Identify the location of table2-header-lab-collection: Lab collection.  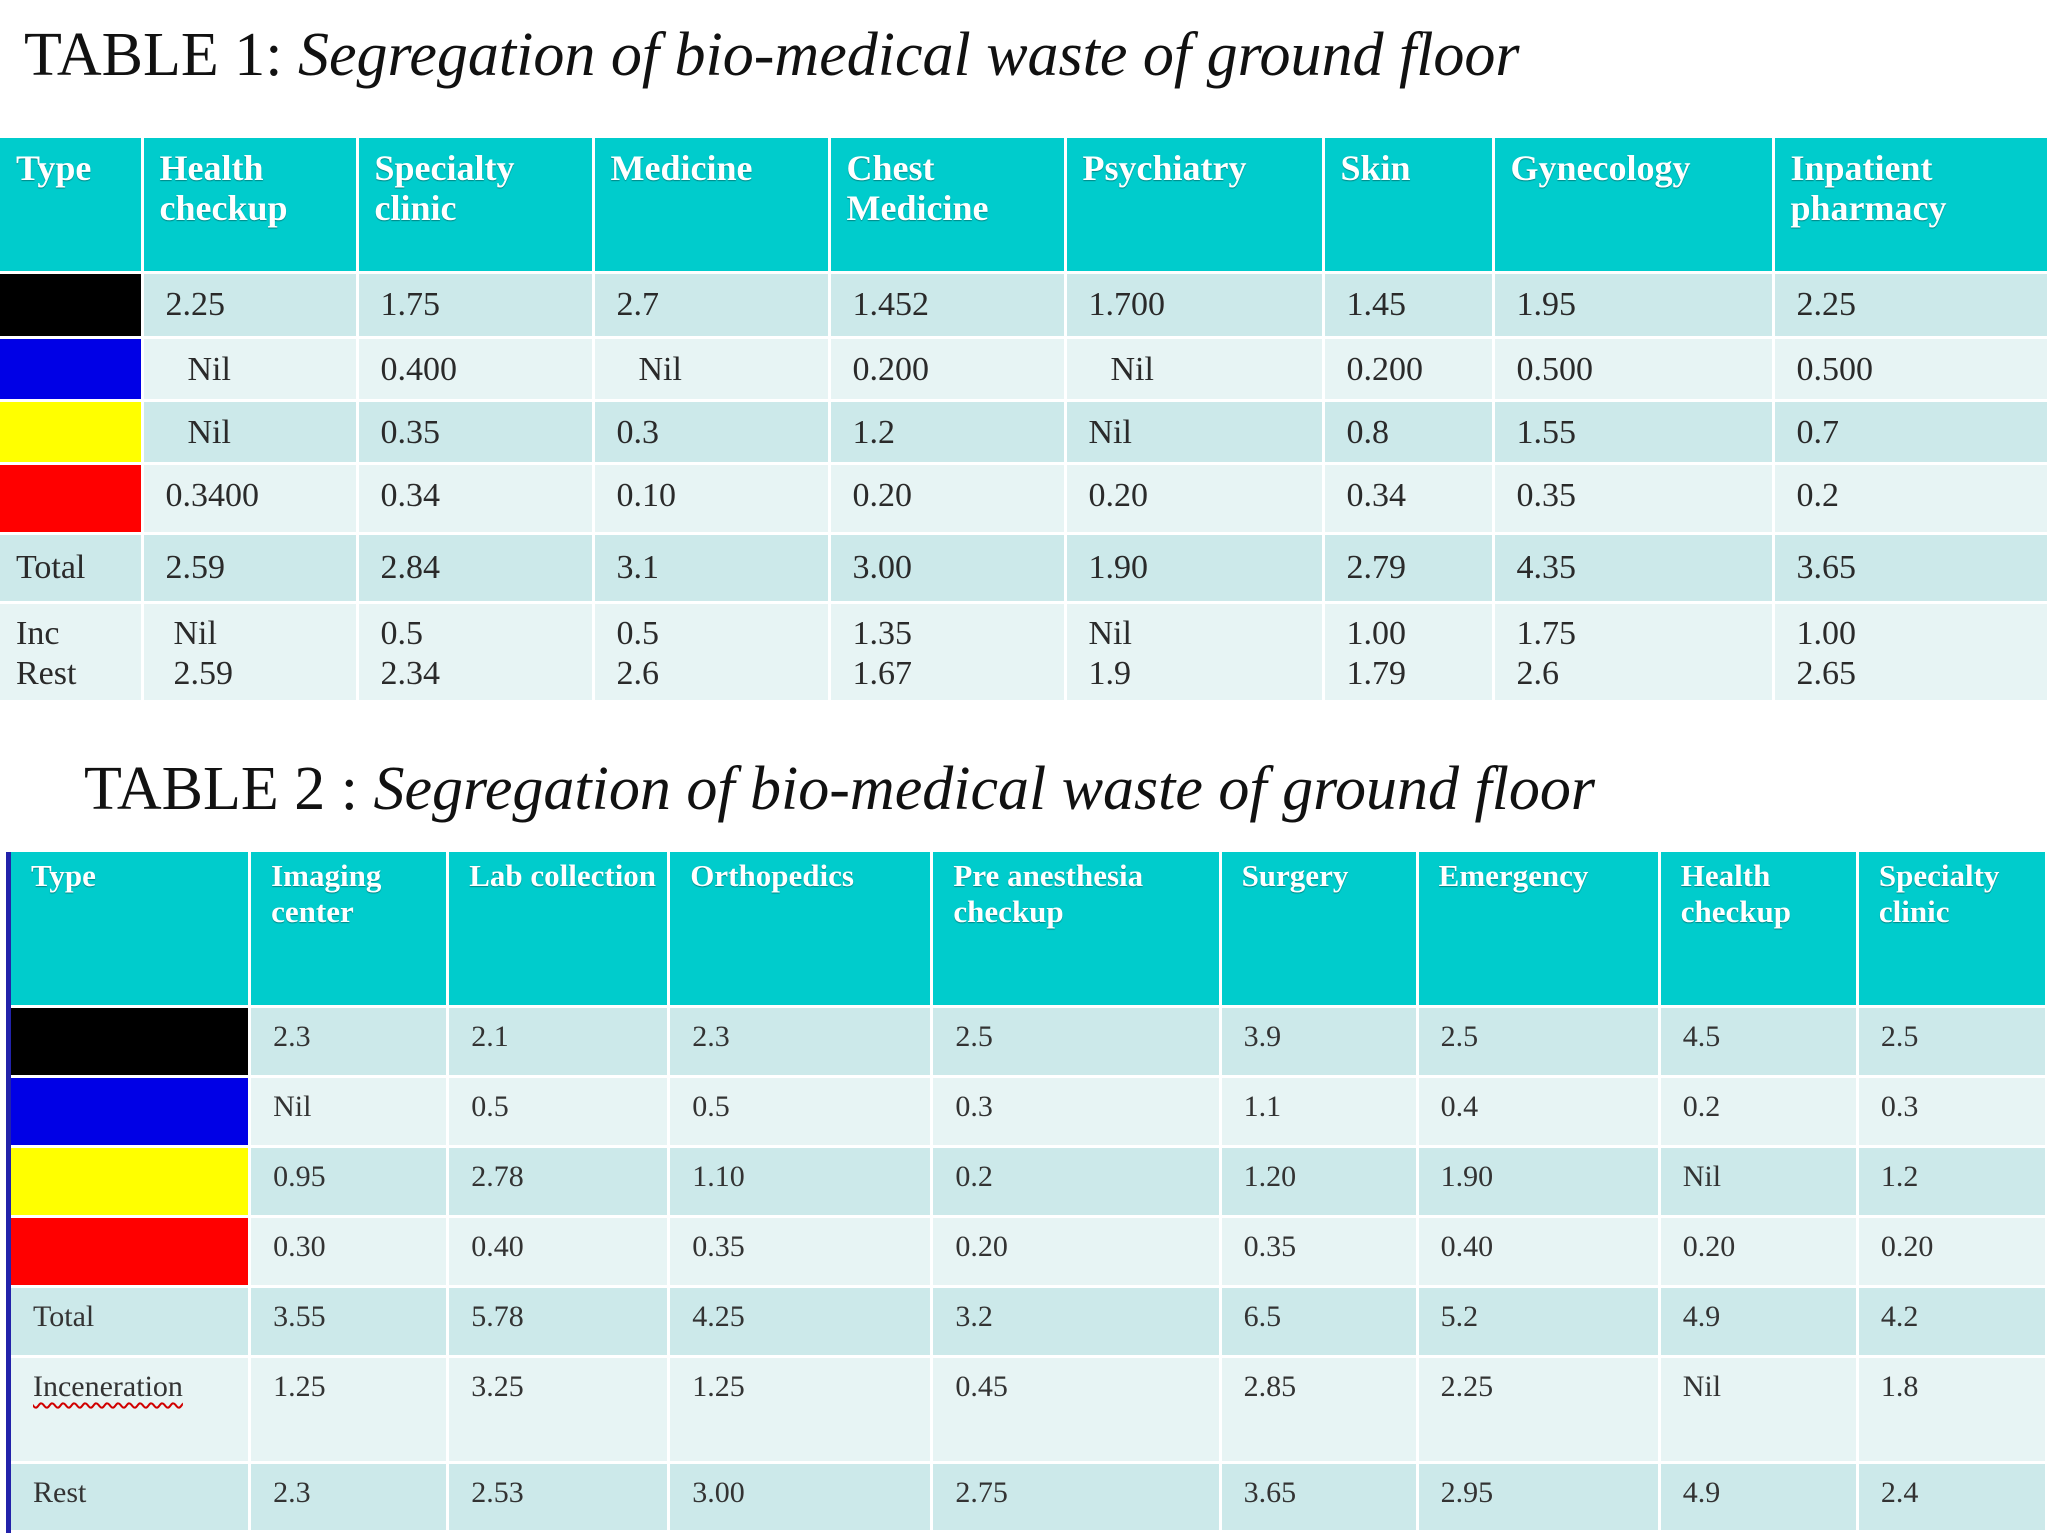
(559, 930).